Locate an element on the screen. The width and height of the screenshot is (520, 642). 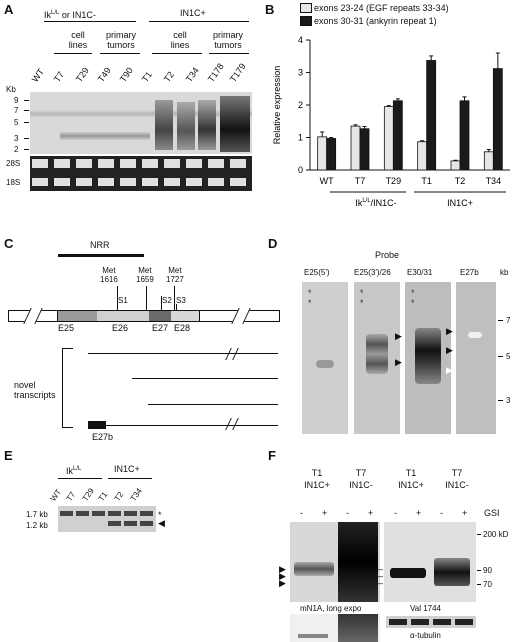
panel-label-e: E is located at coordinates (8, 455).